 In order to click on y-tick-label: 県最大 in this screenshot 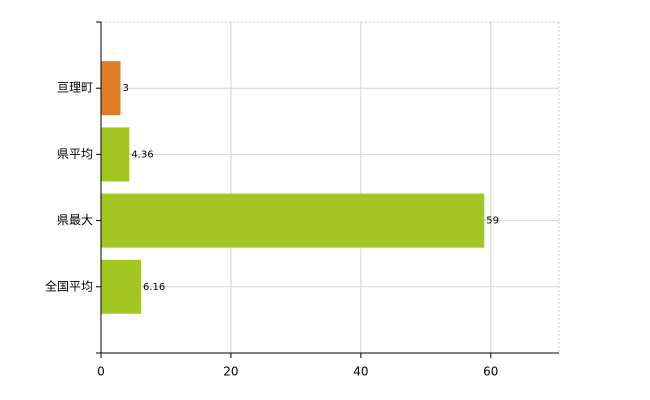, I will do `click(75, 220)`.